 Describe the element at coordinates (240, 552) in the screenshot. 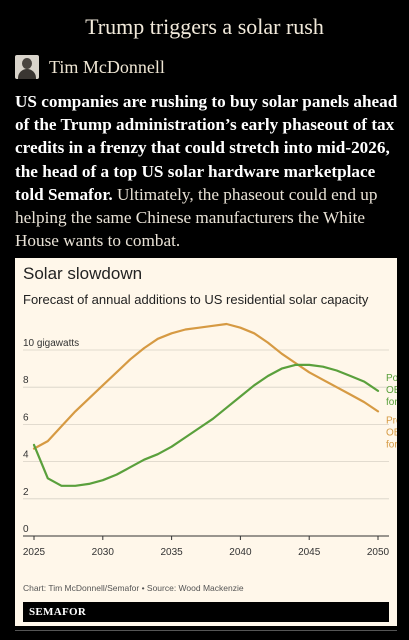

I see `x-tick-label: 2040` at that location.